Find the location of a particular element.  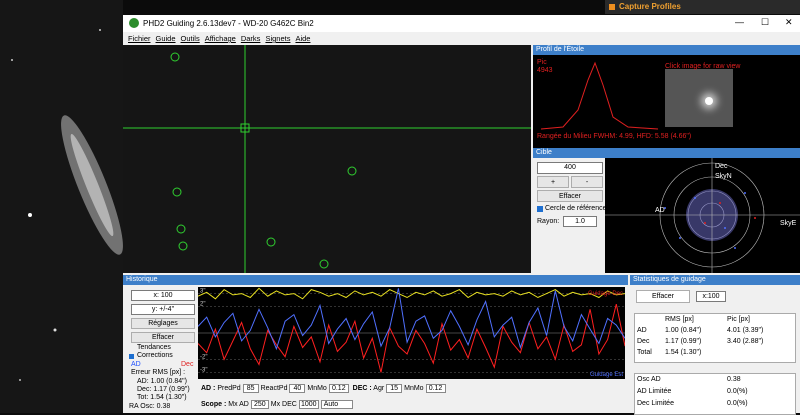

label: MnMo is located at coordinates (317, 388).